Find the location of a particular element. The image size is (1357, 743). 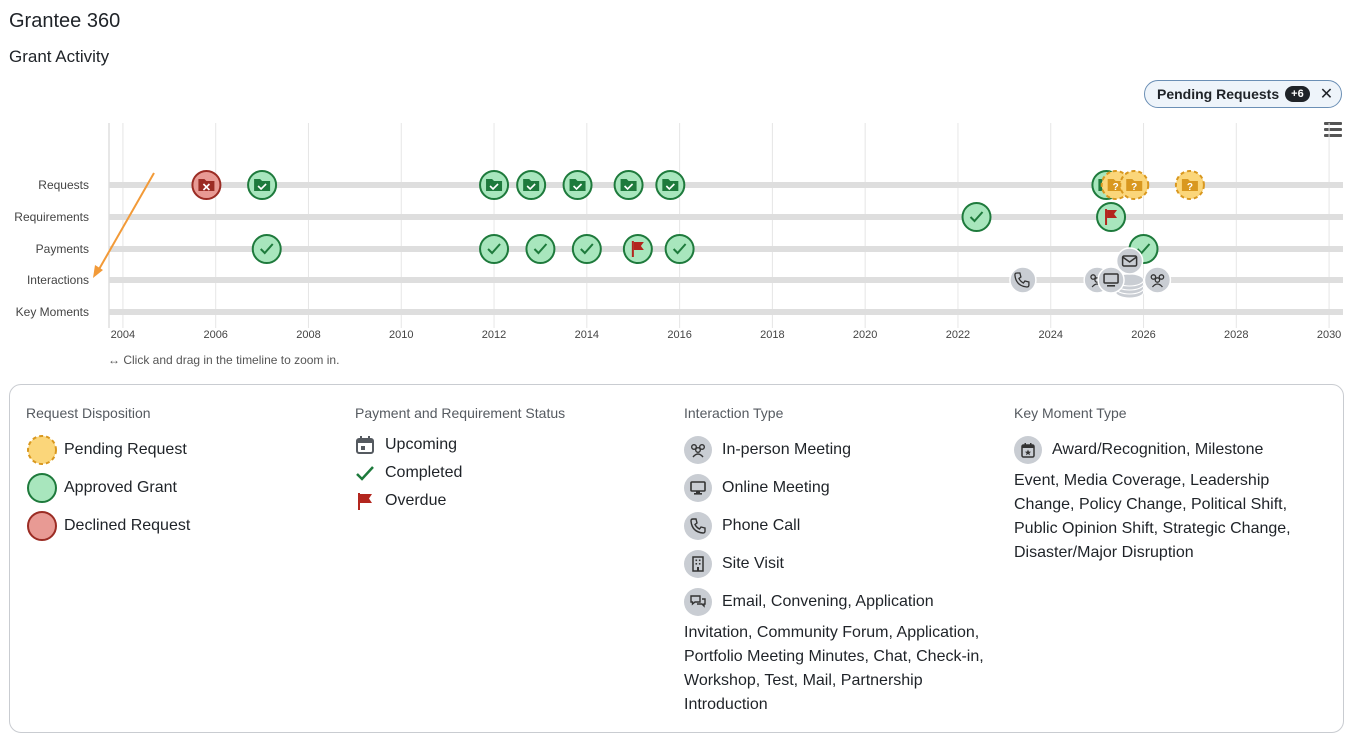

legend-item-online: Online Meeting is located at coordinates (839, 488).